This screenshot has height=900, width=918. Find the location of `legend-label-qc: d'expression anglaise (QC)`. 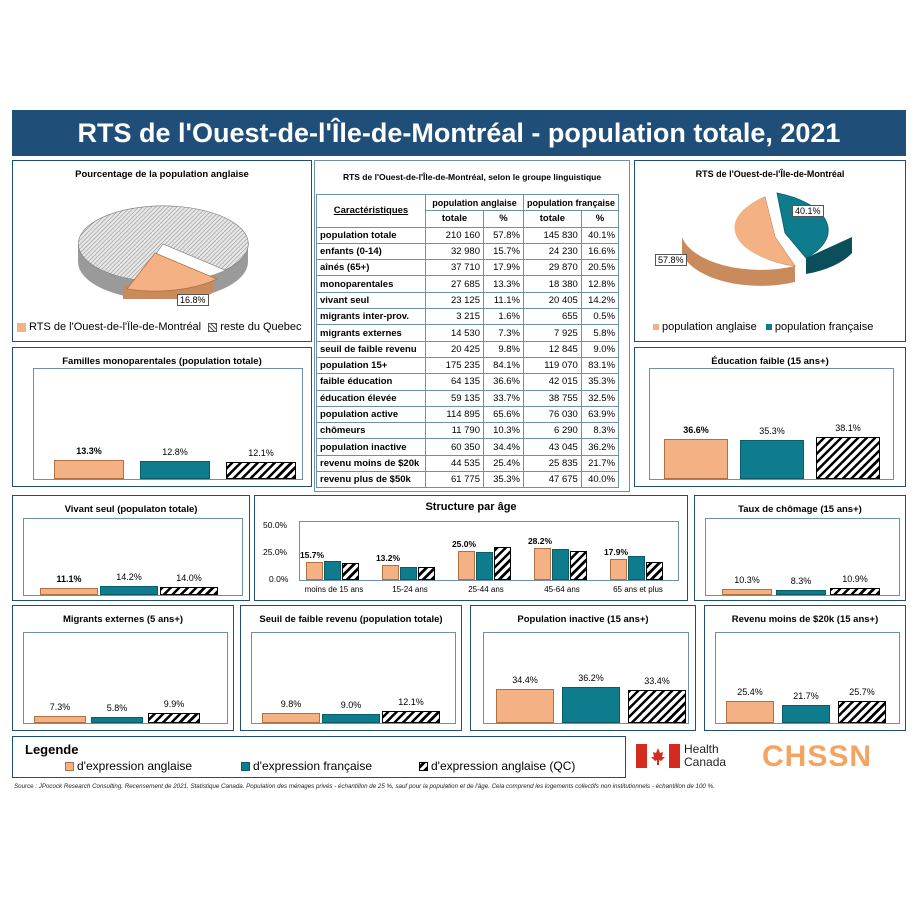

legend-label-qc: d'expression anglaise (QC) is located at coordinates (503, 766).